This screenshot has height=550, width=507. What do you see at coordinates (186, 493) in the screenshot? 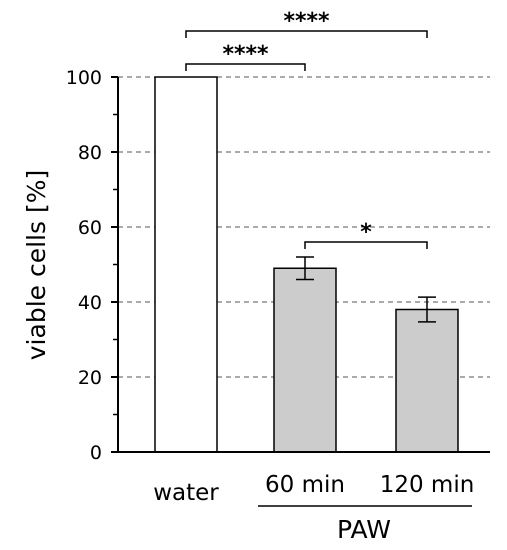
I see `x-category-label: water` at bounding box center [186, 493].